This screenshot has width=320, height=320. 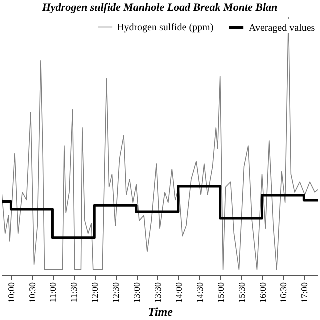 I want to click on x-tick-label: 13:30, so click(x=157, y=293).